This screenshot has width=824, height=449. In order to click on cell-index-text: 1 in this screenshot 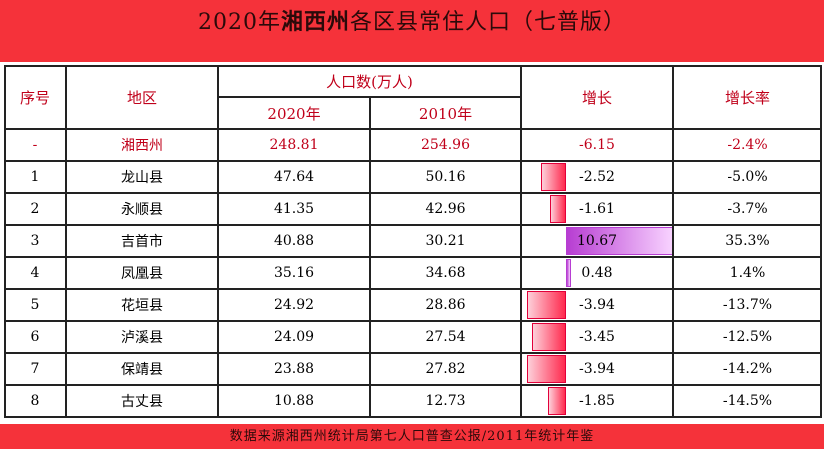, I will do `click(35, 177)`.